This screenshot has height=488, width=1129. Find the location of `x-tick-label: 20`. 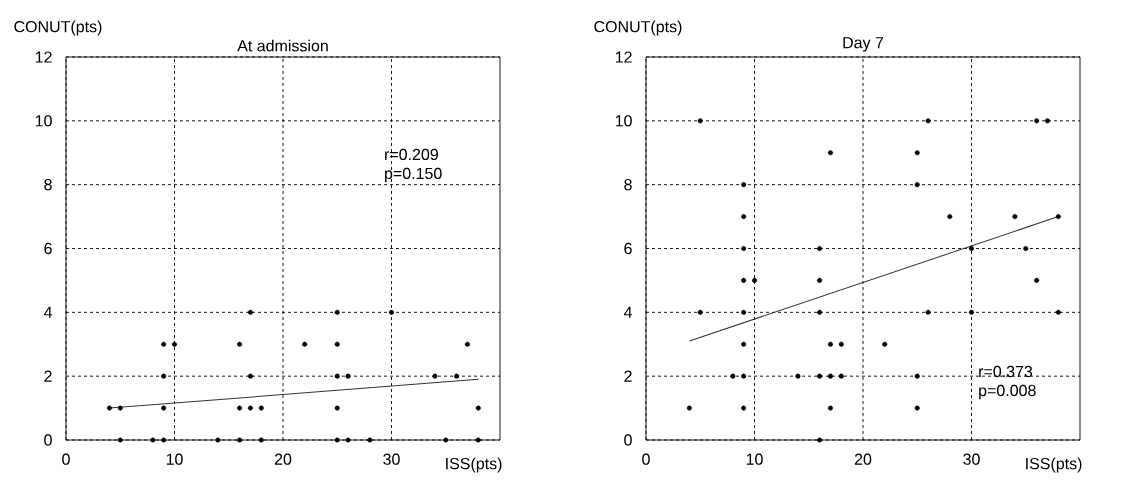

x-tick-label: 20 is located at coordinates (283, 459).